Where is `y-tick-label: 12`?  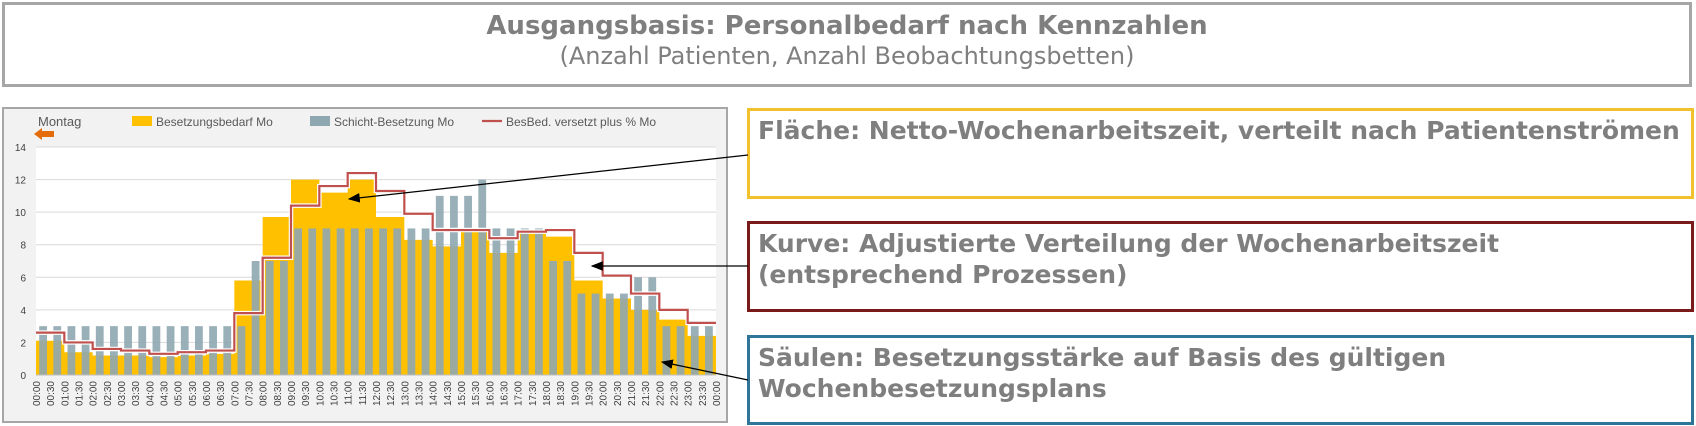
y-tick-label: 12 is located at coordinates (21, 181).